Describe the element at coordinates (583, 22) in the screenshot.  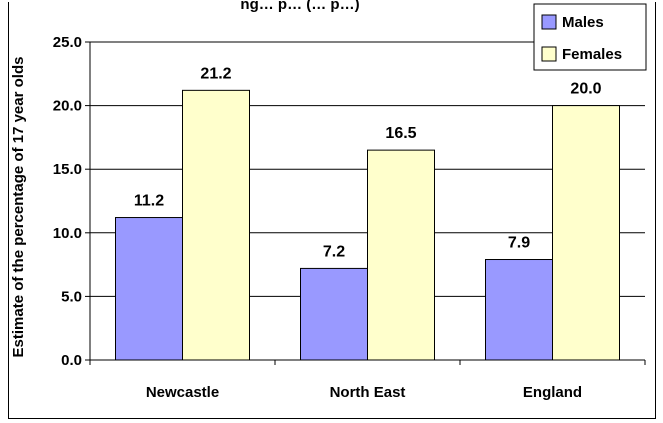
I see `legend-label-males: Males` at that location.